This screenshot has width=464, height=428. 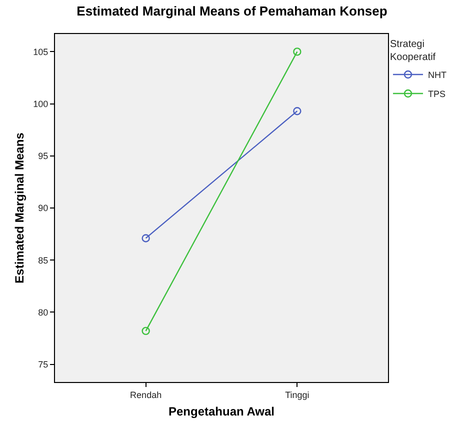 What do you see at coordinates (232, 11) in the screenshot?
I see `chart-title: Estimated Marginal Means of Pemahaman Konsep` at bounding box center [232, 11].